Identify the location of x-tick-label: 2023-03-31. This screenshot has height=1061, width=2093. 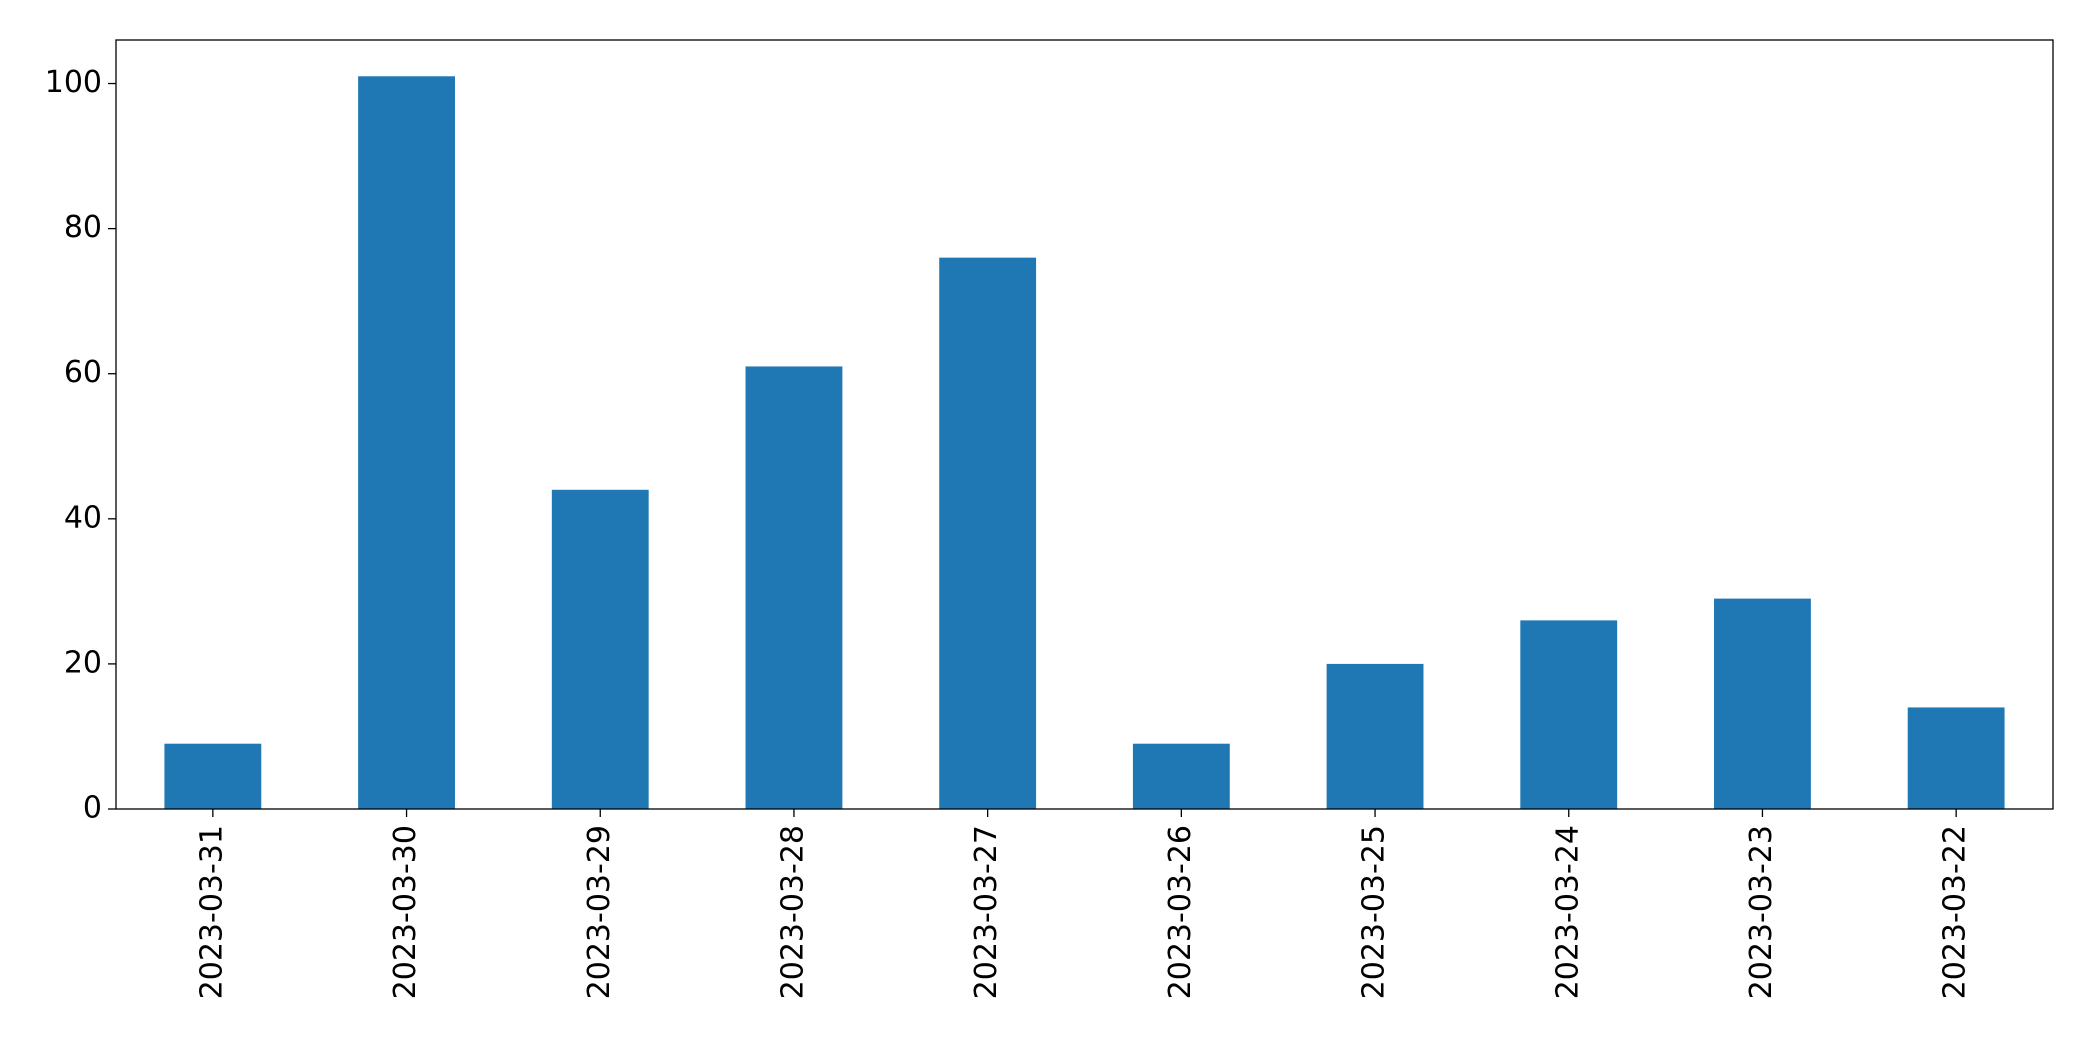
(211, 912).